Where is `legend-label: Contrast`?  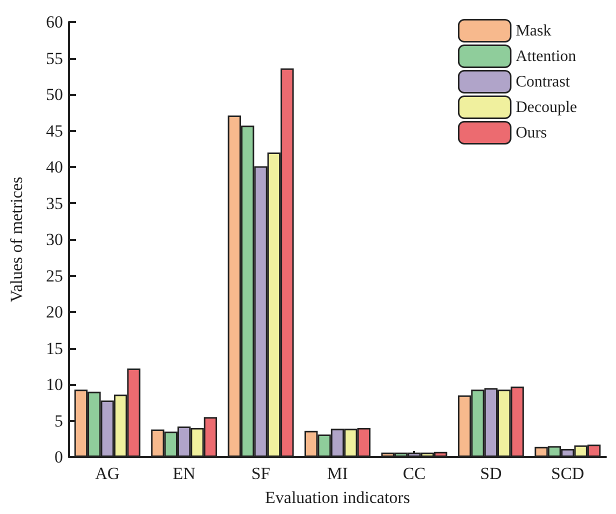 legend-label: Contrast is located at coordinates (543, 81).